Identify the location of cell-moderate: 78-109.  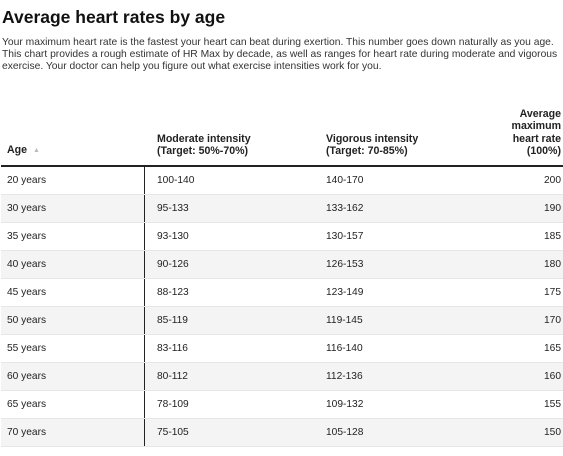
(173, 404).